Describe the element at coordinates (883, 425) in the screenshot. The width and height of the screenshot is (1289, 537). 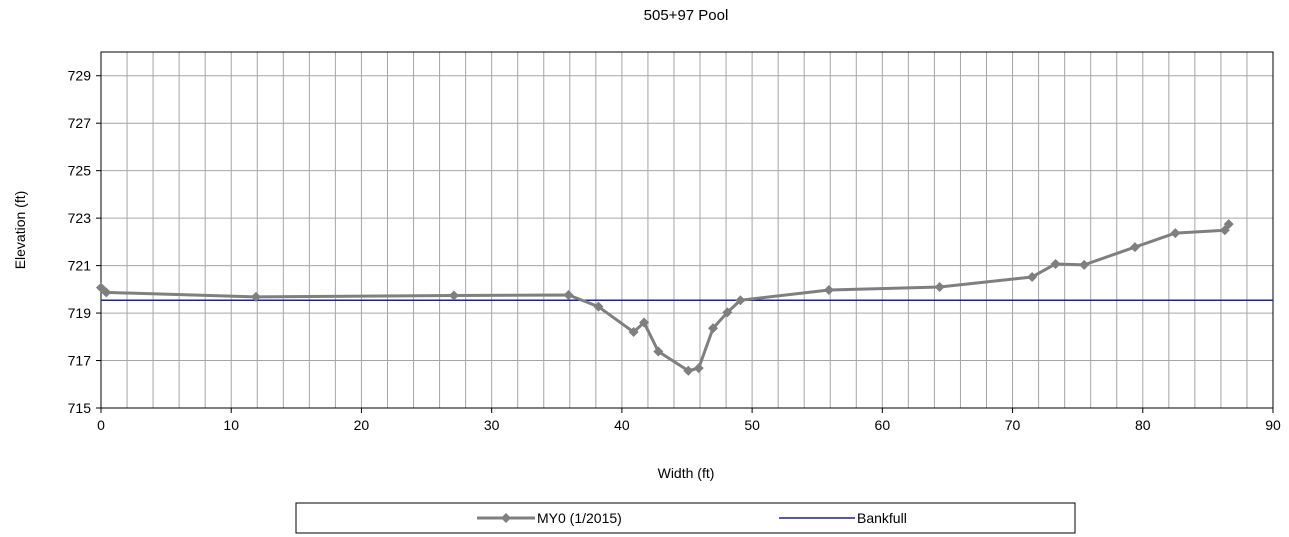
I see `x-tick-label: 60` at that location.